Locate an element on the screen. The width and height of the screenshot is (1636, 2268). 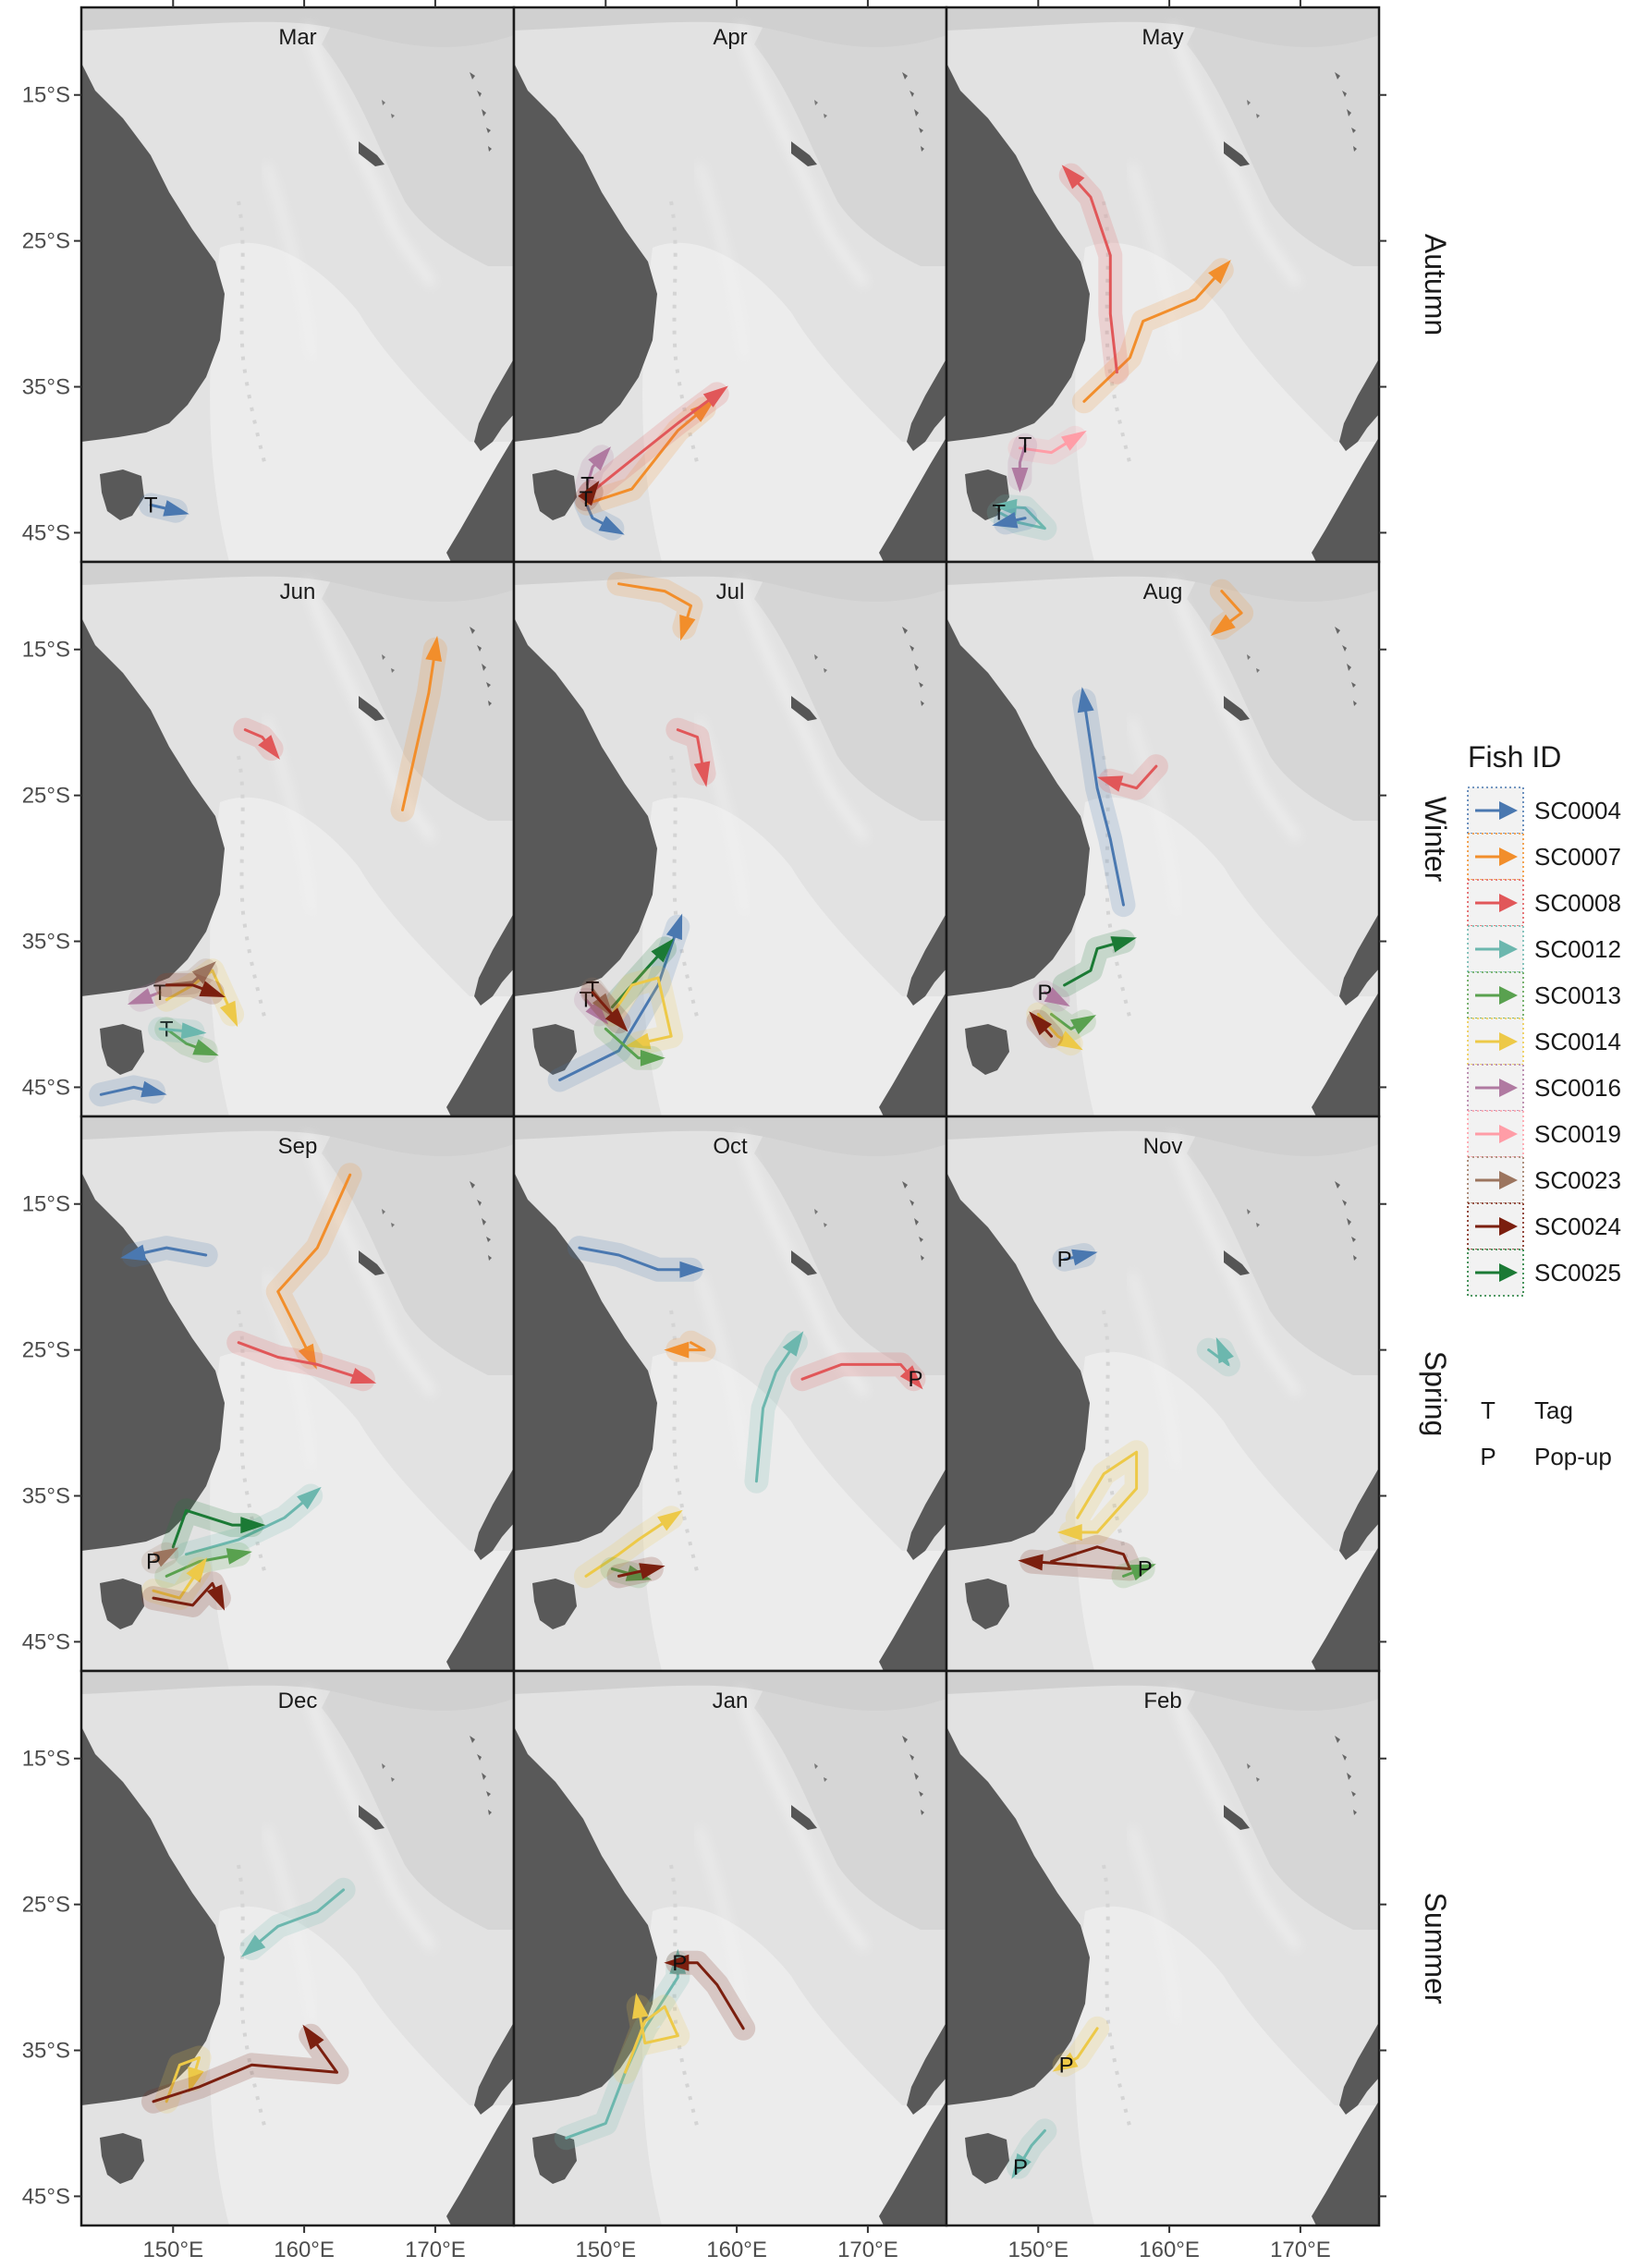
legend-item-sc0023: SC0023 is located at coordinates (1544, 1180).